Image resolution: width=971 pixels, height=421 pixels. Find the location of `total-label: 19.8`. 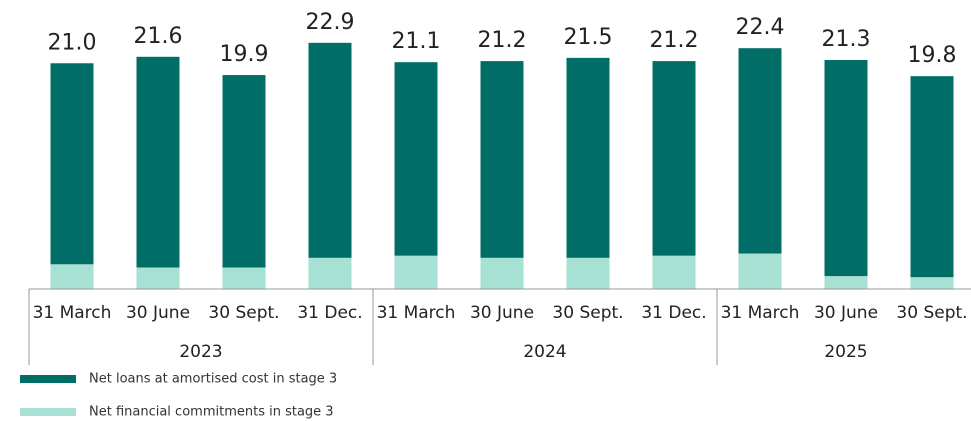

total-label: 19.8 is located at coordinates (932, 55).